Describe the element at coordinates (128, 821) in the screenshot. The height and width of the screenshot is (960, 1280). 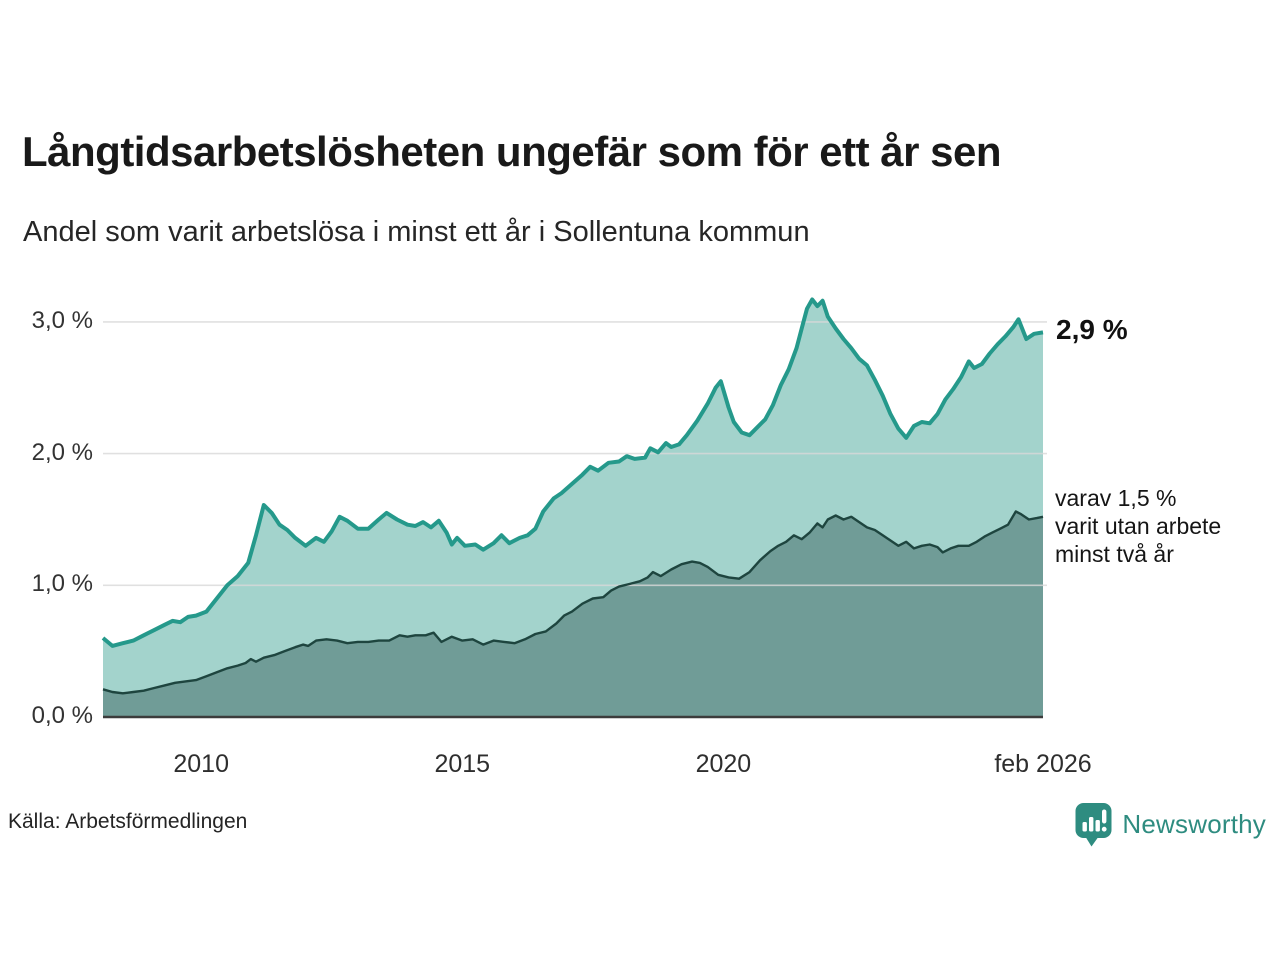
I see `source-credit: Källa: Arbetsförmedlingen` at that location.